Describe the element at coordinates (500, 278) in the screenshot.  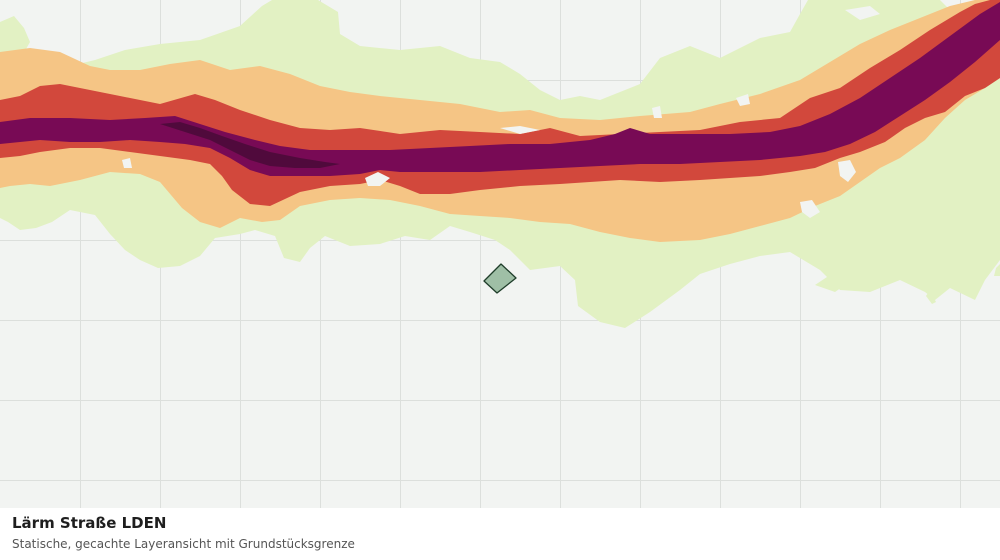
I see `parcel-boundary` at that location.